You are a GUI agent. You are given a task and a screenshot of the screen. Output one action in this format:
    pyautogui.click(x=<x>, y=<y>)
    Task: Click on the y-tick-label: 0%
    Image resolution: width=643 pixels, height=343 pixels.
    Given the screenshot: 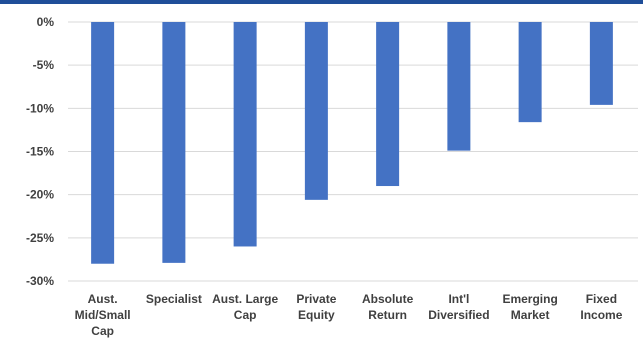 What is the action you would take?
    pyautogui.click(x=46, y=22)
    